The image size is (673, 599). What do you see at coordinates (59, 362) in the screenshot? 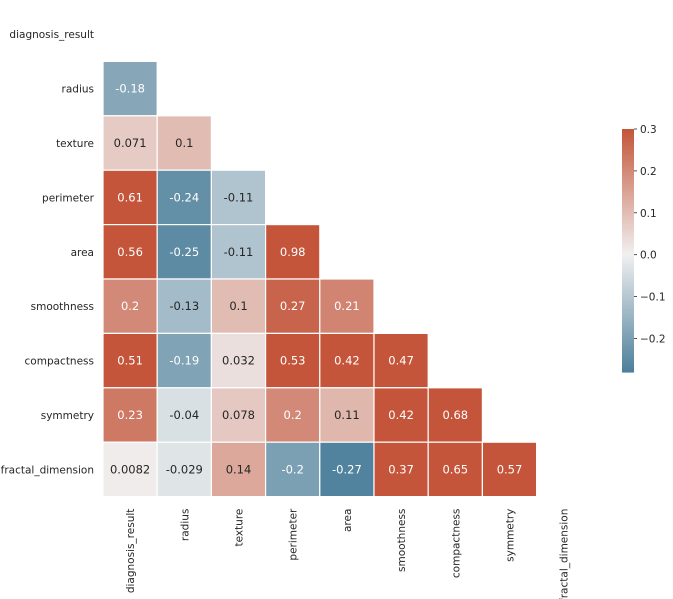
I see `y-tick-label-compactness: compactness` at bounding box center [59, 362].